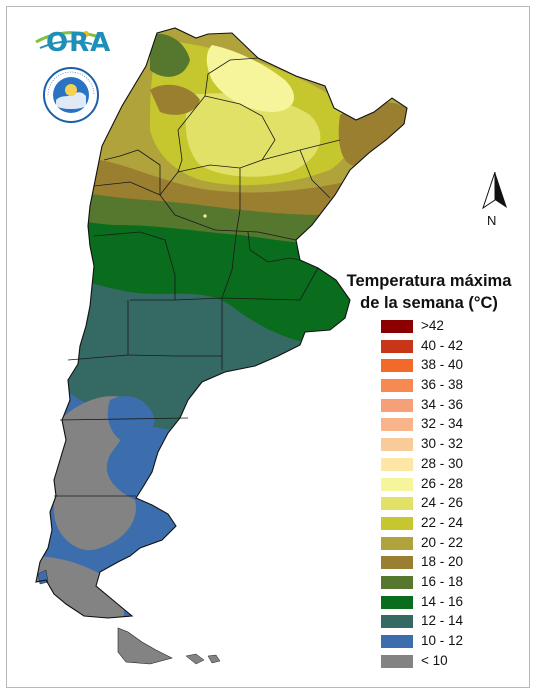 Image resolution: width=538 pixels, height=696 pixels. Describe the element at coordinates (442, 601) in the screenshot. I see `legend-label: 14 - 16` at that location.